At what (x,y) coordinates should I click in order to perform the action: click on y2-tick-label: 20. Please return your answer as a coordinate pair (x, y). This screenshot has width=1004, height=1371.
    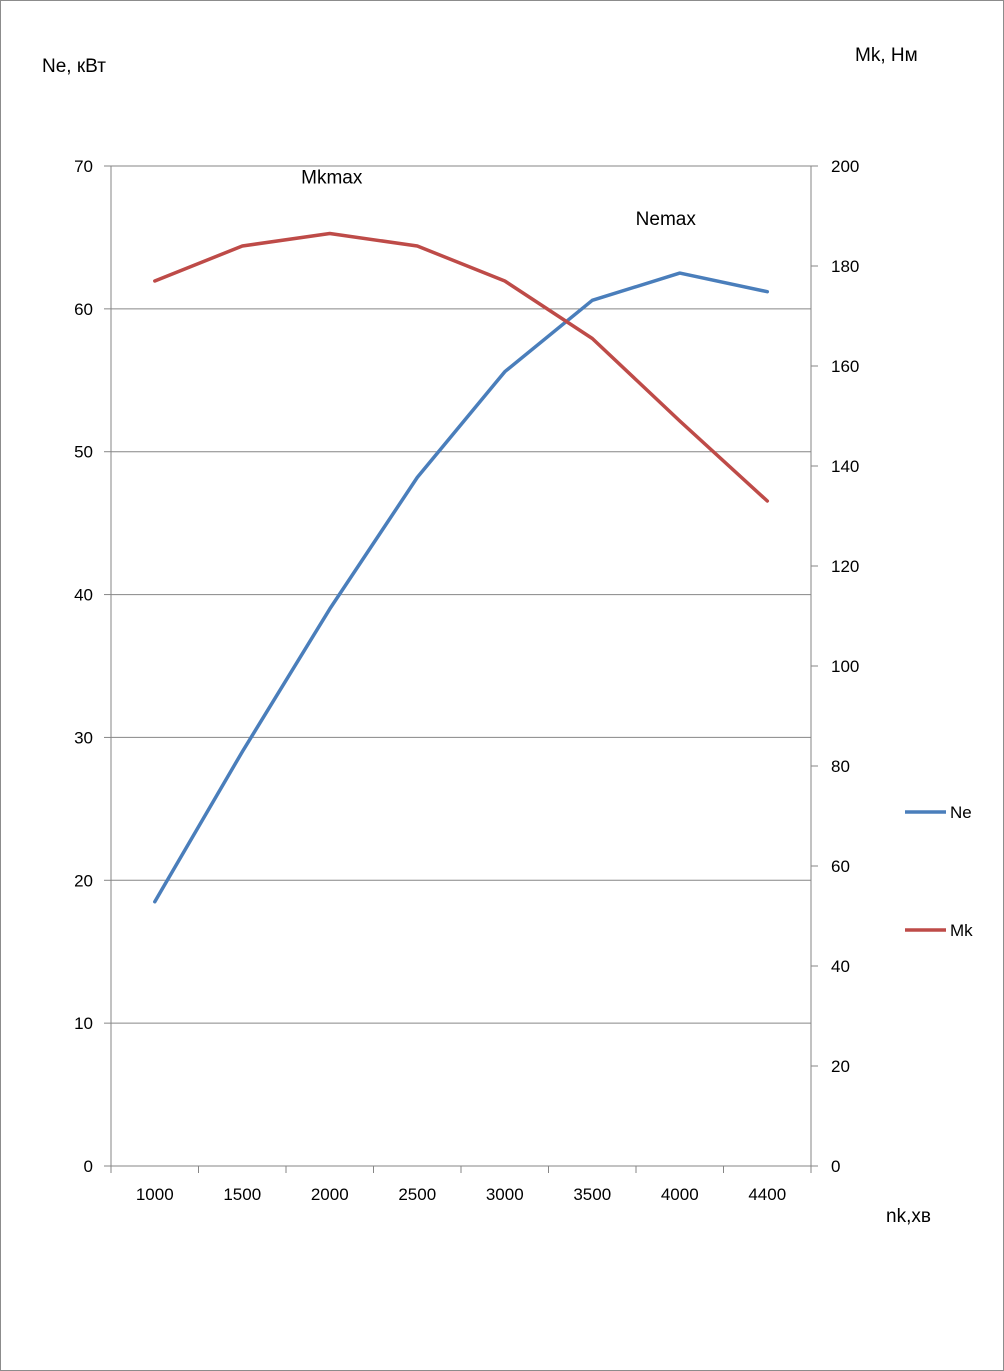
    Looking at the image, I should click on (840, 1066).